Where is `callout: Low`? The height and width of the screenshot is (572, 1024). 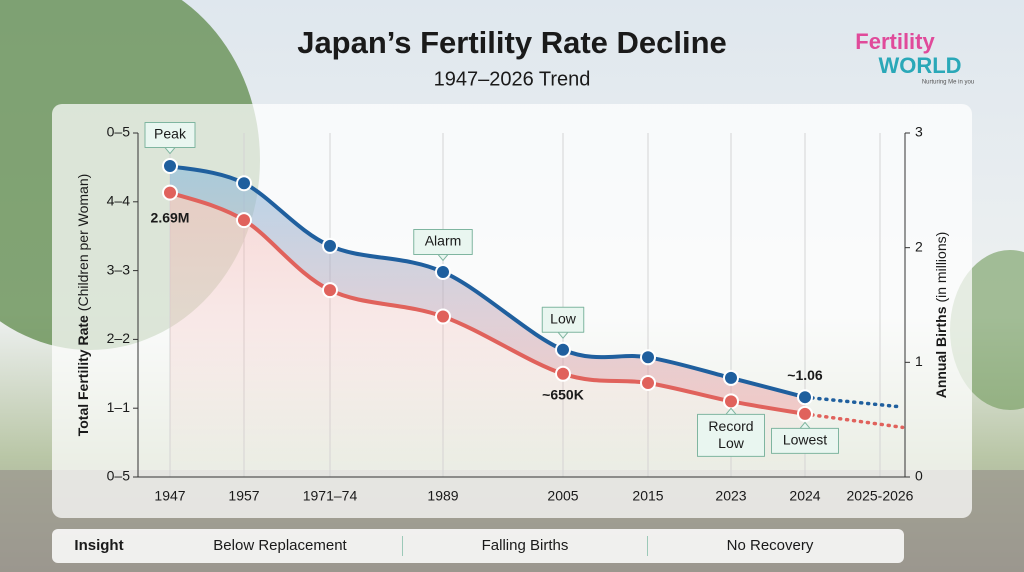
callout: Low is located at coordinates (563, 322).